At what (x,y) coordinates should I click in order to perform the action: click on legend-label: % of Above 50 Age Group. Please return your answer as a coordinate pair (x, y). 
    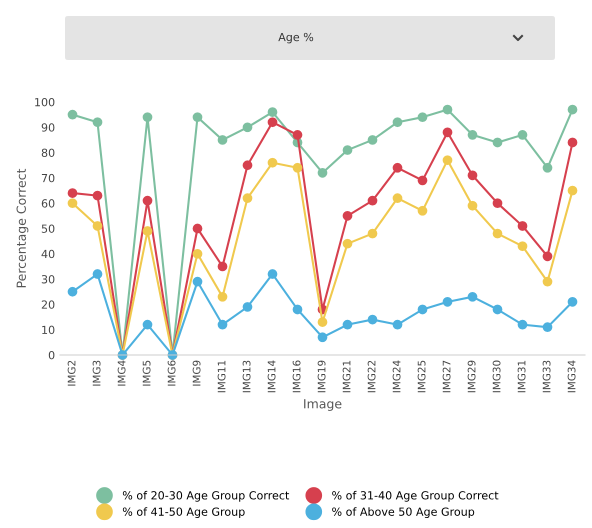
    Looking at the image, I should click on (403, 512).